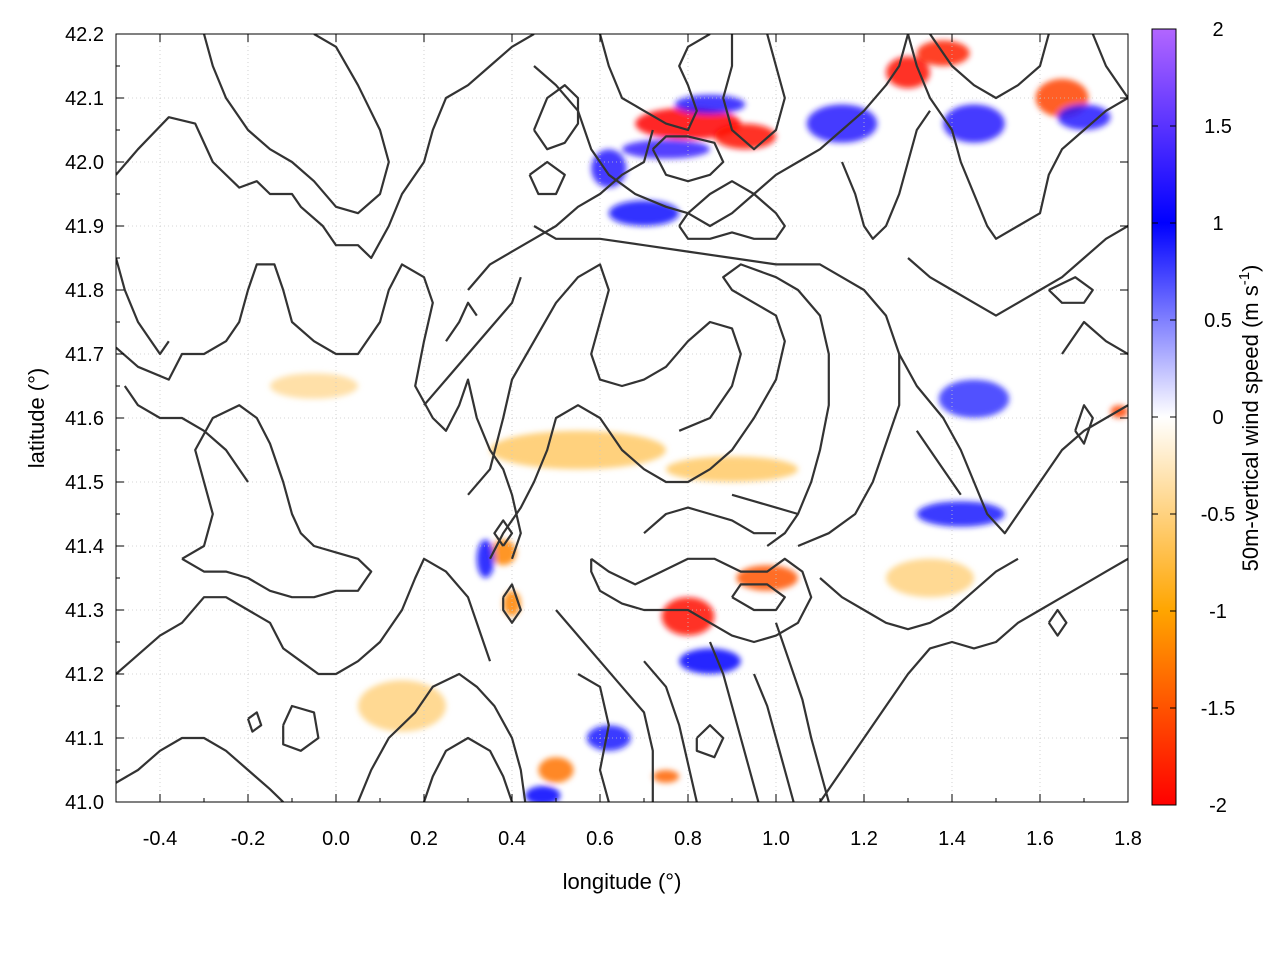  What do you see at coordinates (1217, 418) in the screenshot?
I see `colorbar-tick-label-4: 0` at bounding box center [1217, 418].